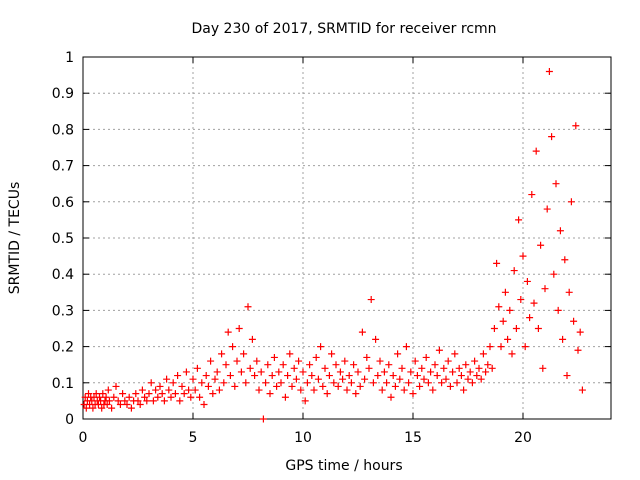  I want to click on y-tick-label: 0.6, so click(63, 203).